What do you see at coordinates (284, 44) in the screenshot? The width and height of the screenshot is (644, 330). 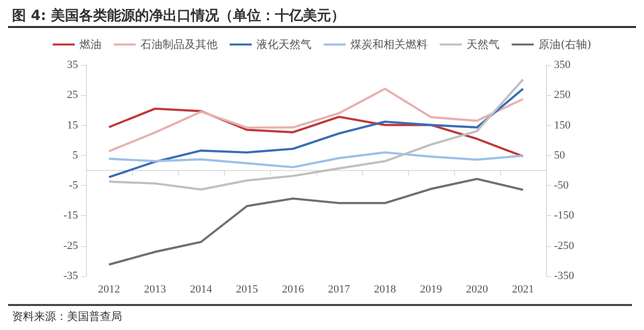 I see `legend-label: 液化天然气` at bounding box center [284, 44].